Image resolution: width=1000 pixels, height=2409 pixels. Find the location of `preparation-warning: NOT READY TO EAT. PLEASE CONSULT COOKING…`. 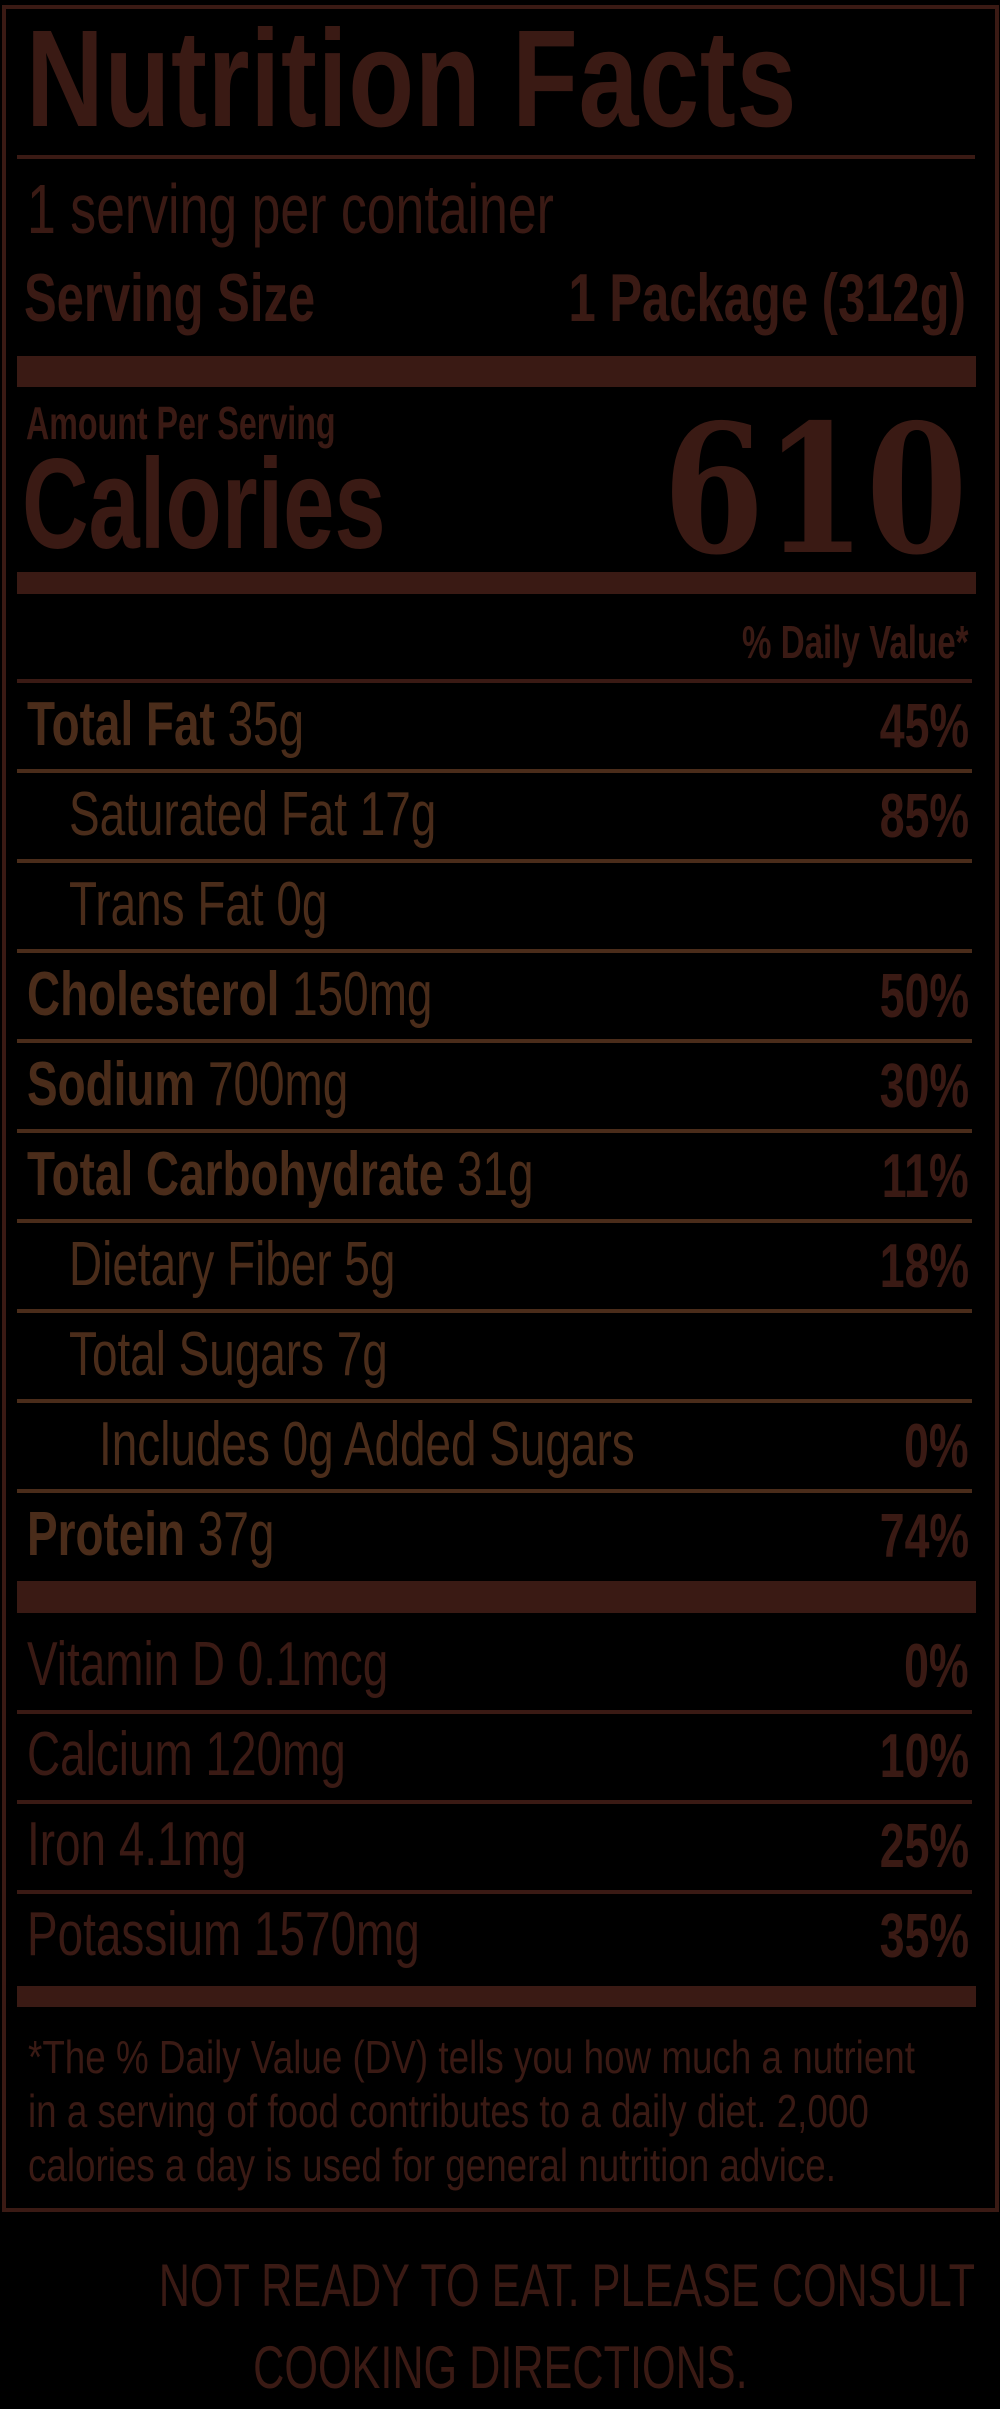

preparation-warning: NOT READY TO EAT. PLEASE CONSULT COOKING… is located at coordinates (500, 2327).